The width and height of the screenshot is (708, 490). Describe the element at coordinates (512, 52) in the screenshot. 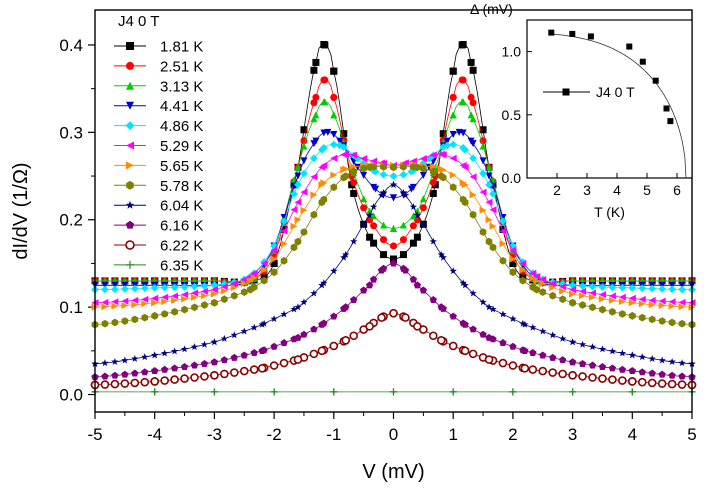

I see `inset-y-tick-label: 1.0` at that location.